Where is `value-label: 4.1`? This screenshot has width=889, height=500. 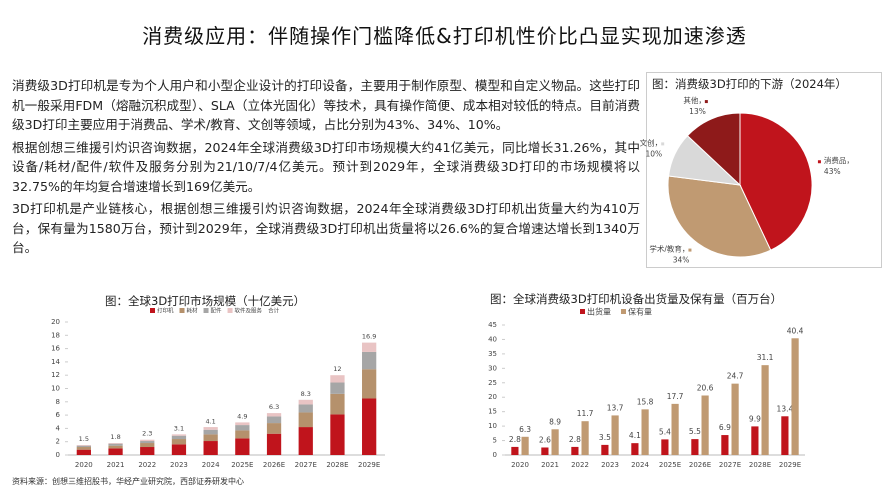
value-label: 4.1 is located at coordinates (635, 435).